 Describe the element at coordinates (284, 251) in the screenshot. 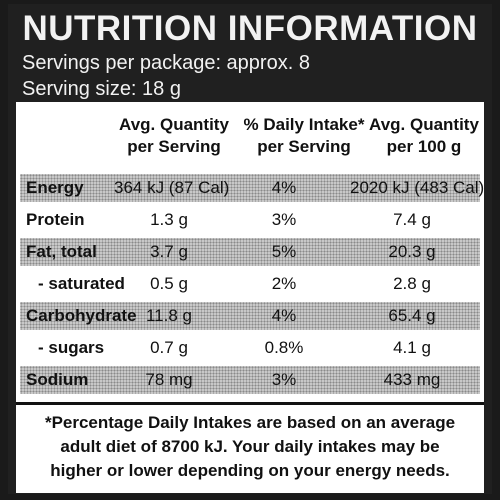

I see `value-daily-intake: 5%` at that location.